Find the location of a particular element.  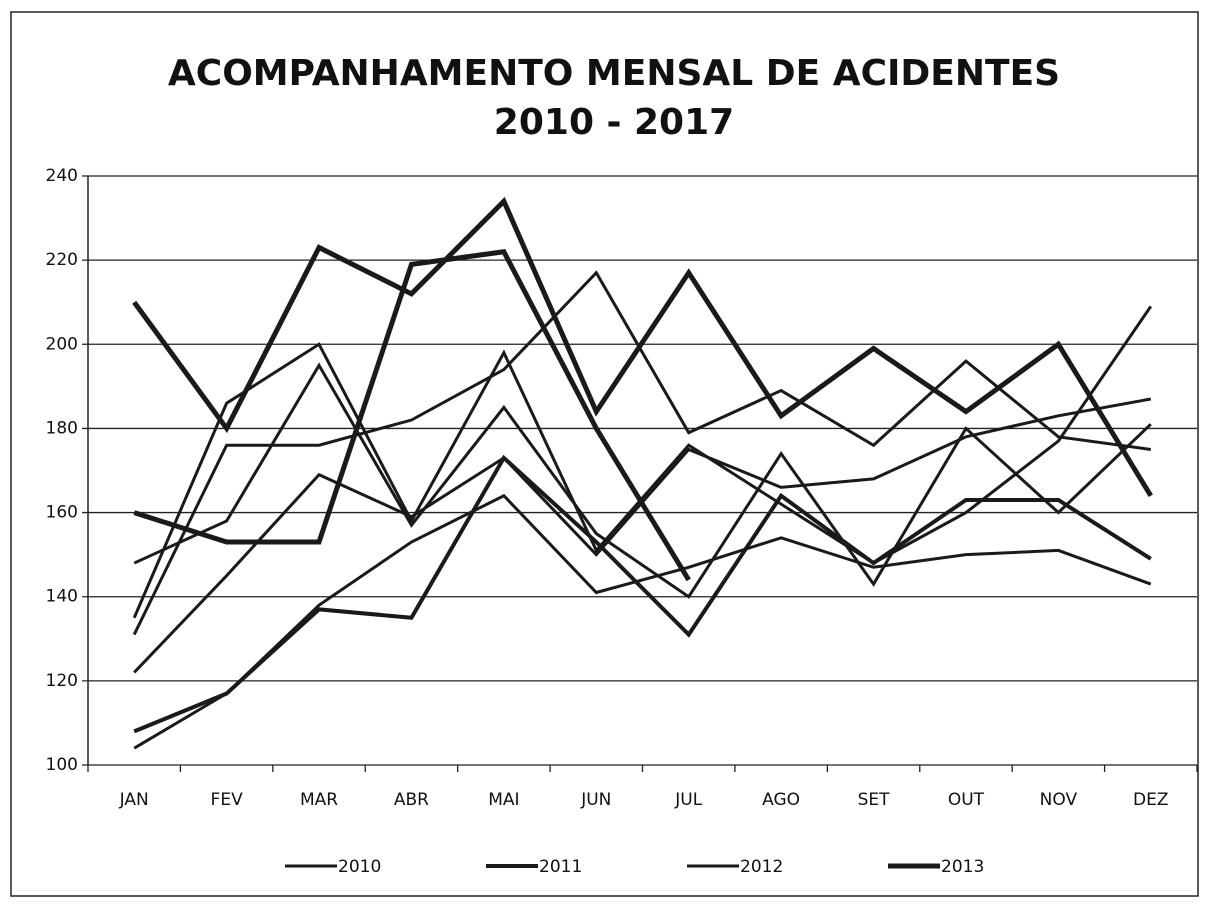

x-tick-label: MAR is located at coordinates (319, 800).